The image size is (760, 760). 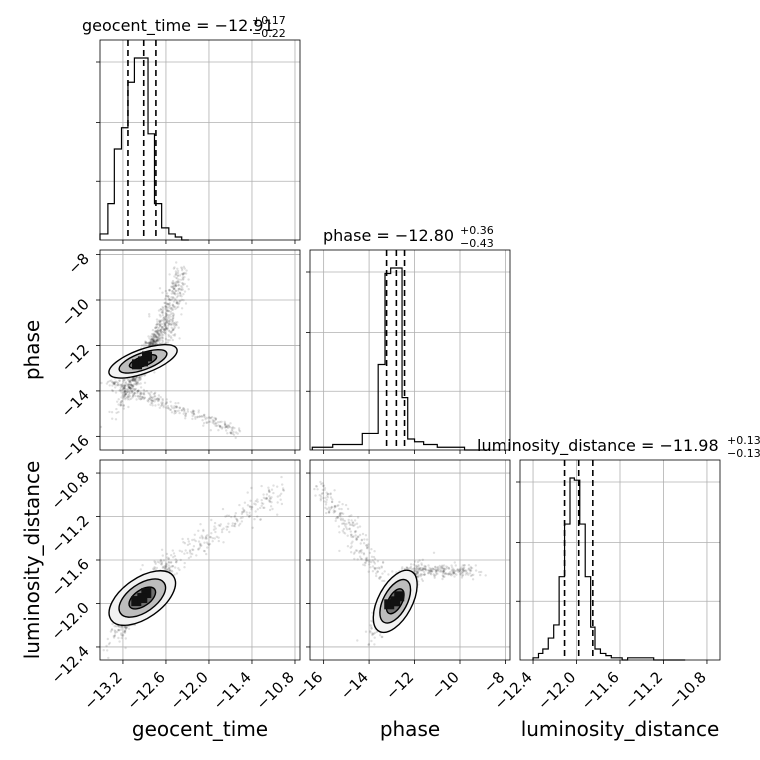 What do you see at coordinates (687, 690) in the screenshot?
I see `x-tick-label: −10.8` at bounding box center [687, 690].